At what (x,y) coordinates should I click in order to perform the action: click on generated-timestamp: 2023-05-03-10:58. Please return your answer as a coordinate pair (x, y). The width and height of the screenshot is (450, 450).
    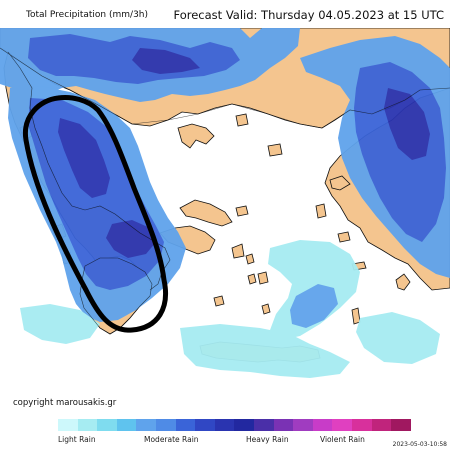
    Looking at the image, I should click on (419, 444).